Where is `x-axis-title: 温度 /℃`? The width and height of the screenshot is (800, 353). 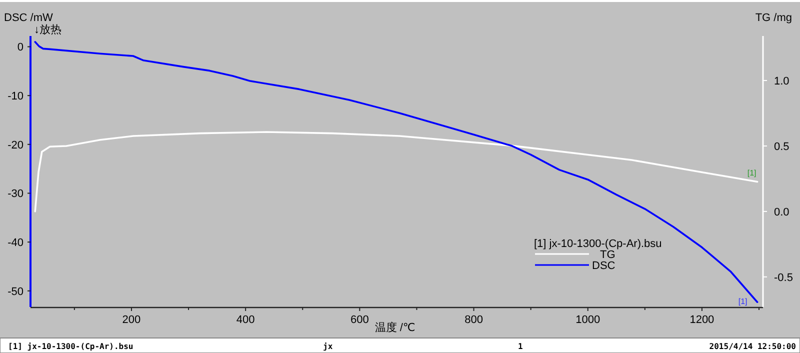
x-axis-title: 温度 /℃ is located at coordinates (395, 327).